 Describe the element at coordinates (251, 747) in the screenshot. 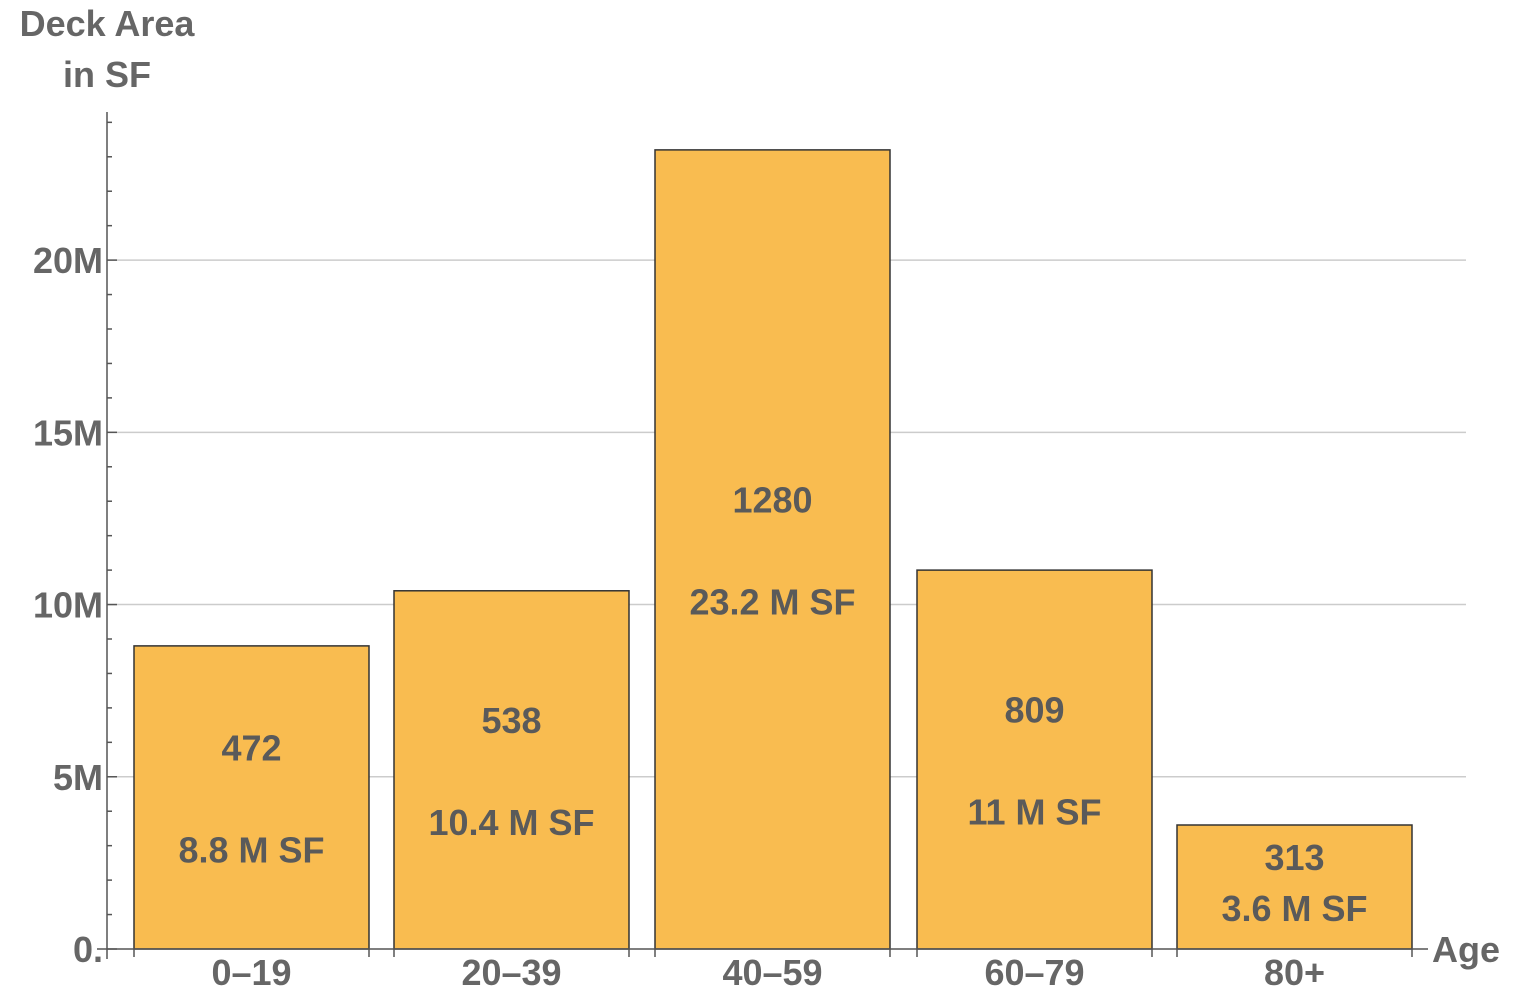

I see `bar-count-label: 472` at that location.